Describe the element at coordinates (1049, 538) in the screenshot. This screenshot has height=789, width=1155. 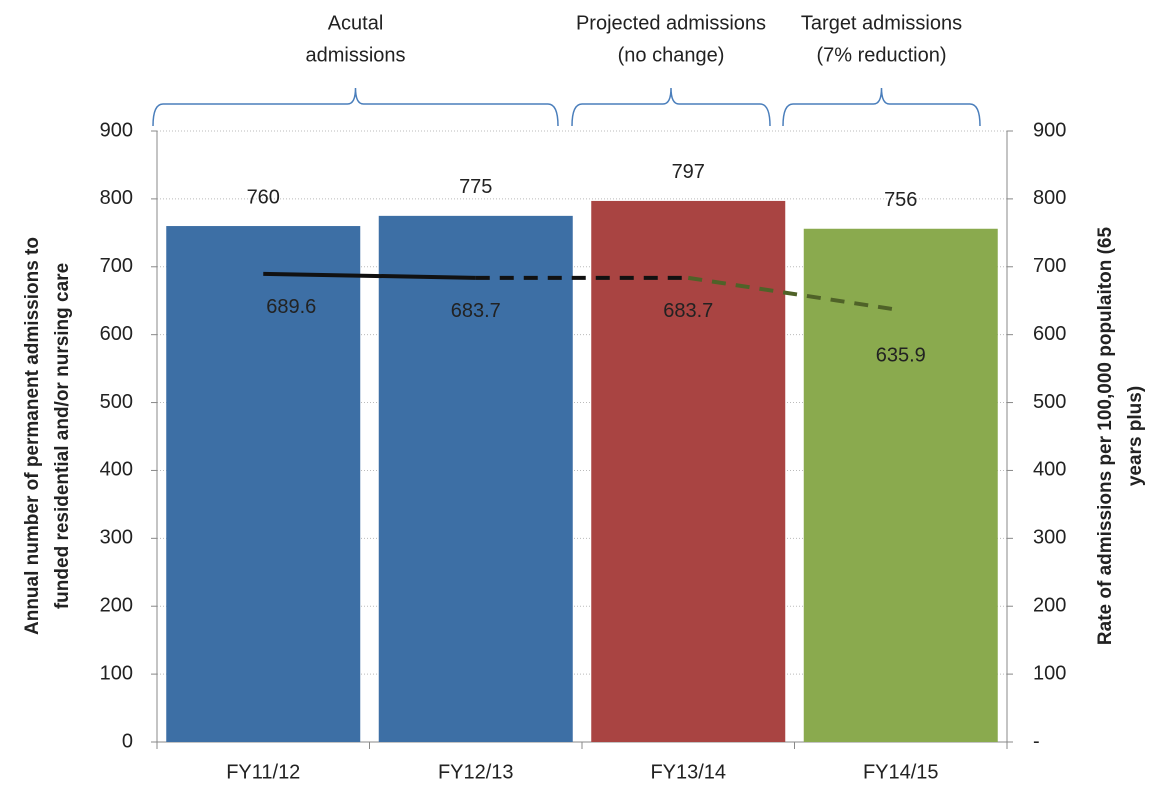
I see `y2-tick-label: 300` at that location.